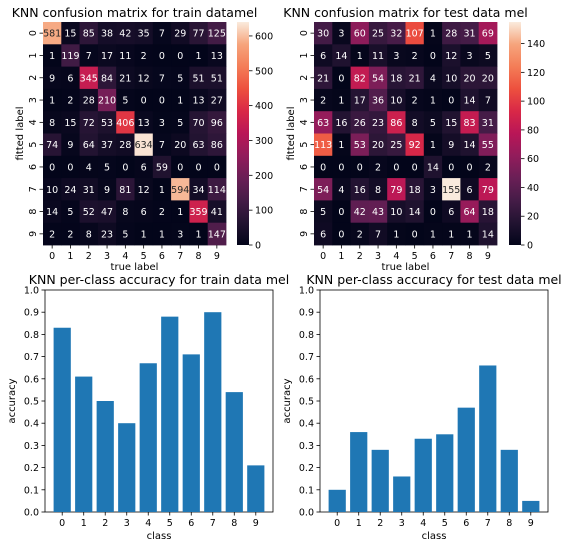 This screenshot has width=562, height=550. I want to click on heatmap-1-label-0-6: 1, so click(433, 34).